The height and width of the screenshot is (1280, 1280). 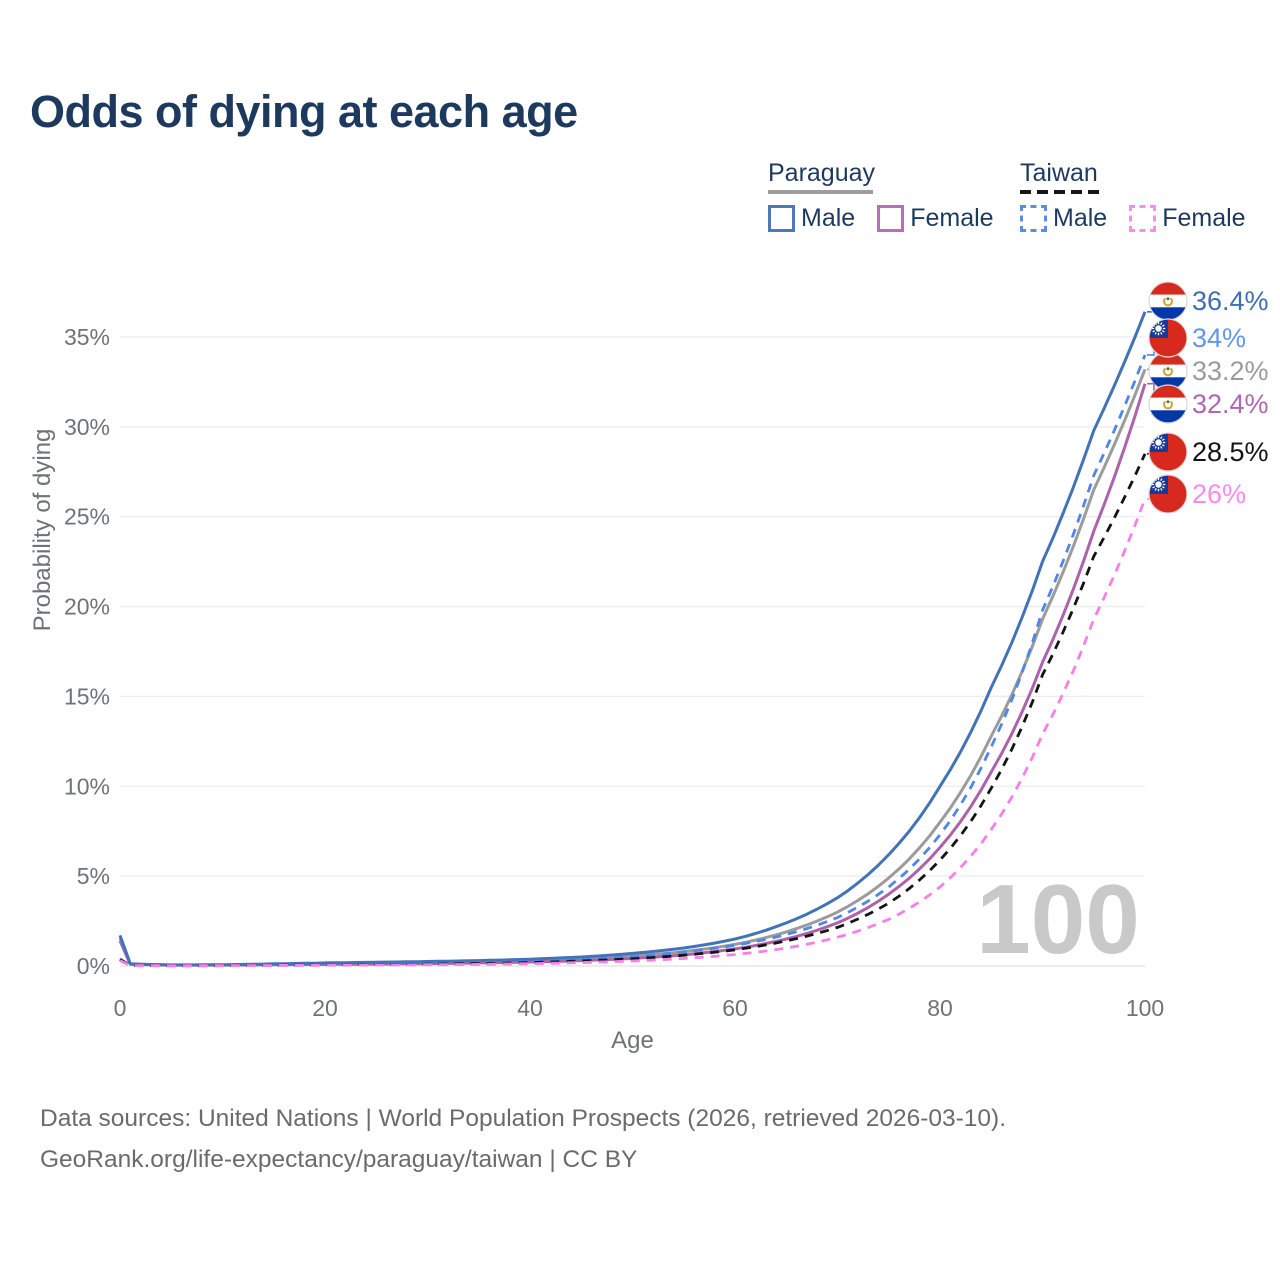 I want to click on x-tick-label: 60, so click(x=735, y=1008).